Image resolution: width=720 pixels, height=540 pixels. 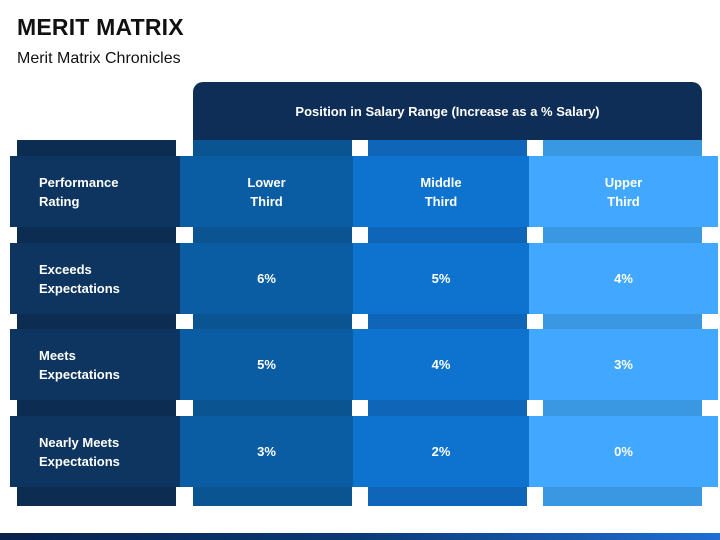 I want to click on row-label-exceeds-text: Exceeds Expectations, so click(x=79, y=278).